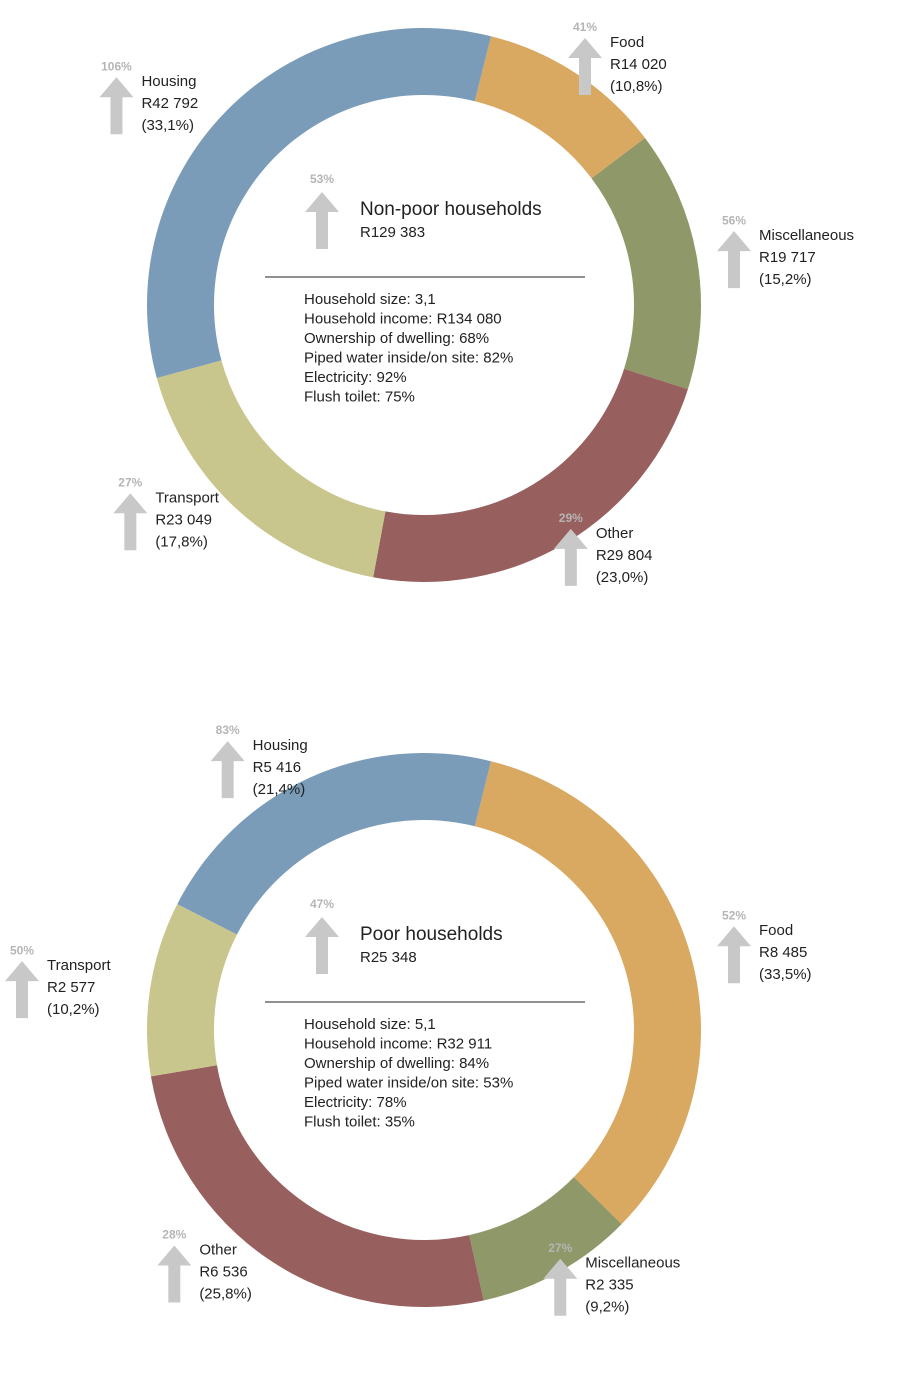  Describe the element at coordinates (609, 1285) in the screenshot. I see `amount-label: R2 335` at that location.